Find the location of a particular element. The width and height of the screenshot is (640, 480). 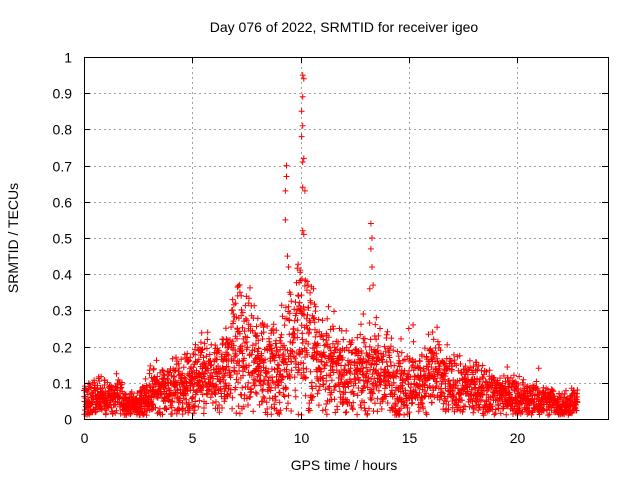

x-tick-label: 10 is located at coordinates (302, 438).